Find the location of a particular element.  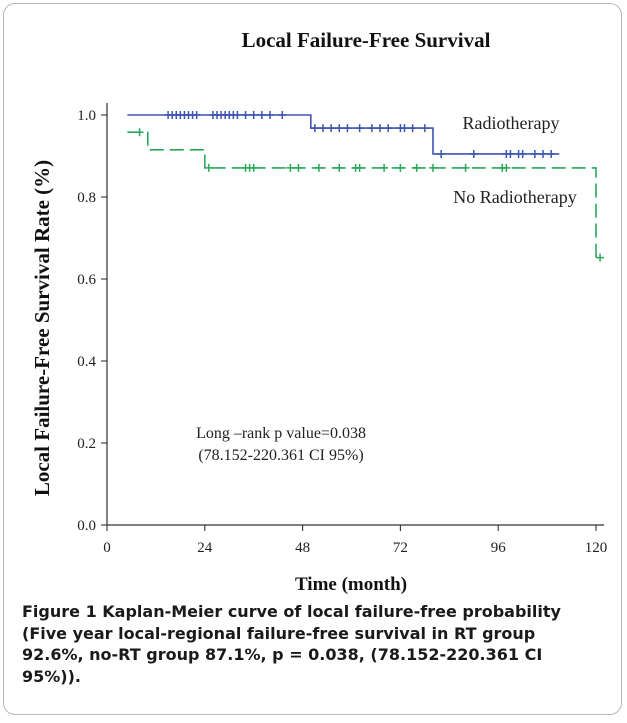

x-tick-label: 48 is located at coordinates (302, 548).